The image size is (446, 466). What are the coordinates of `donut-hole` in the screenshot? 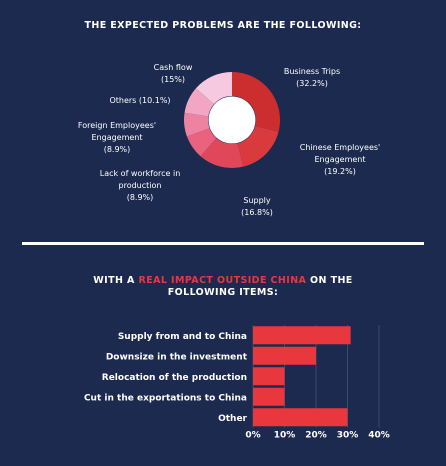 It's located at (232, 120).